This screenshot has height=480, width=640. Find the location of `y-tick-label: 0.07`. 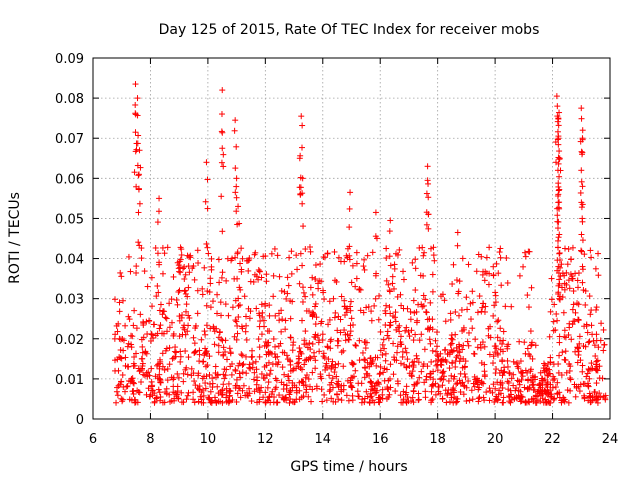

y-tick-label: 0.07 is located at coordinates (69, 139).